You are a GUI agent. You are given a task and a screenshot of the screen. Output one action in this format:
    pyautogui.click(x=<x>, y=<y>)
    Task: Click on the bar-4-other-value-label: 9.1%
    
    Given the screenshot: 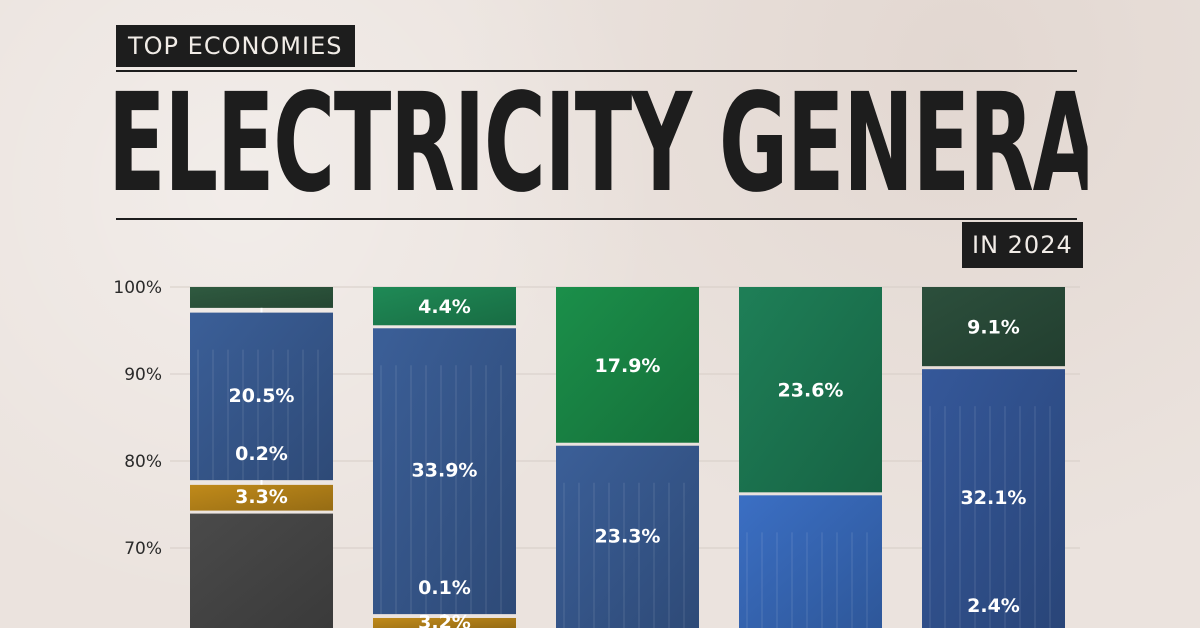 What is the action you would take?
    pyautogui.click(x=993, y=328)
    